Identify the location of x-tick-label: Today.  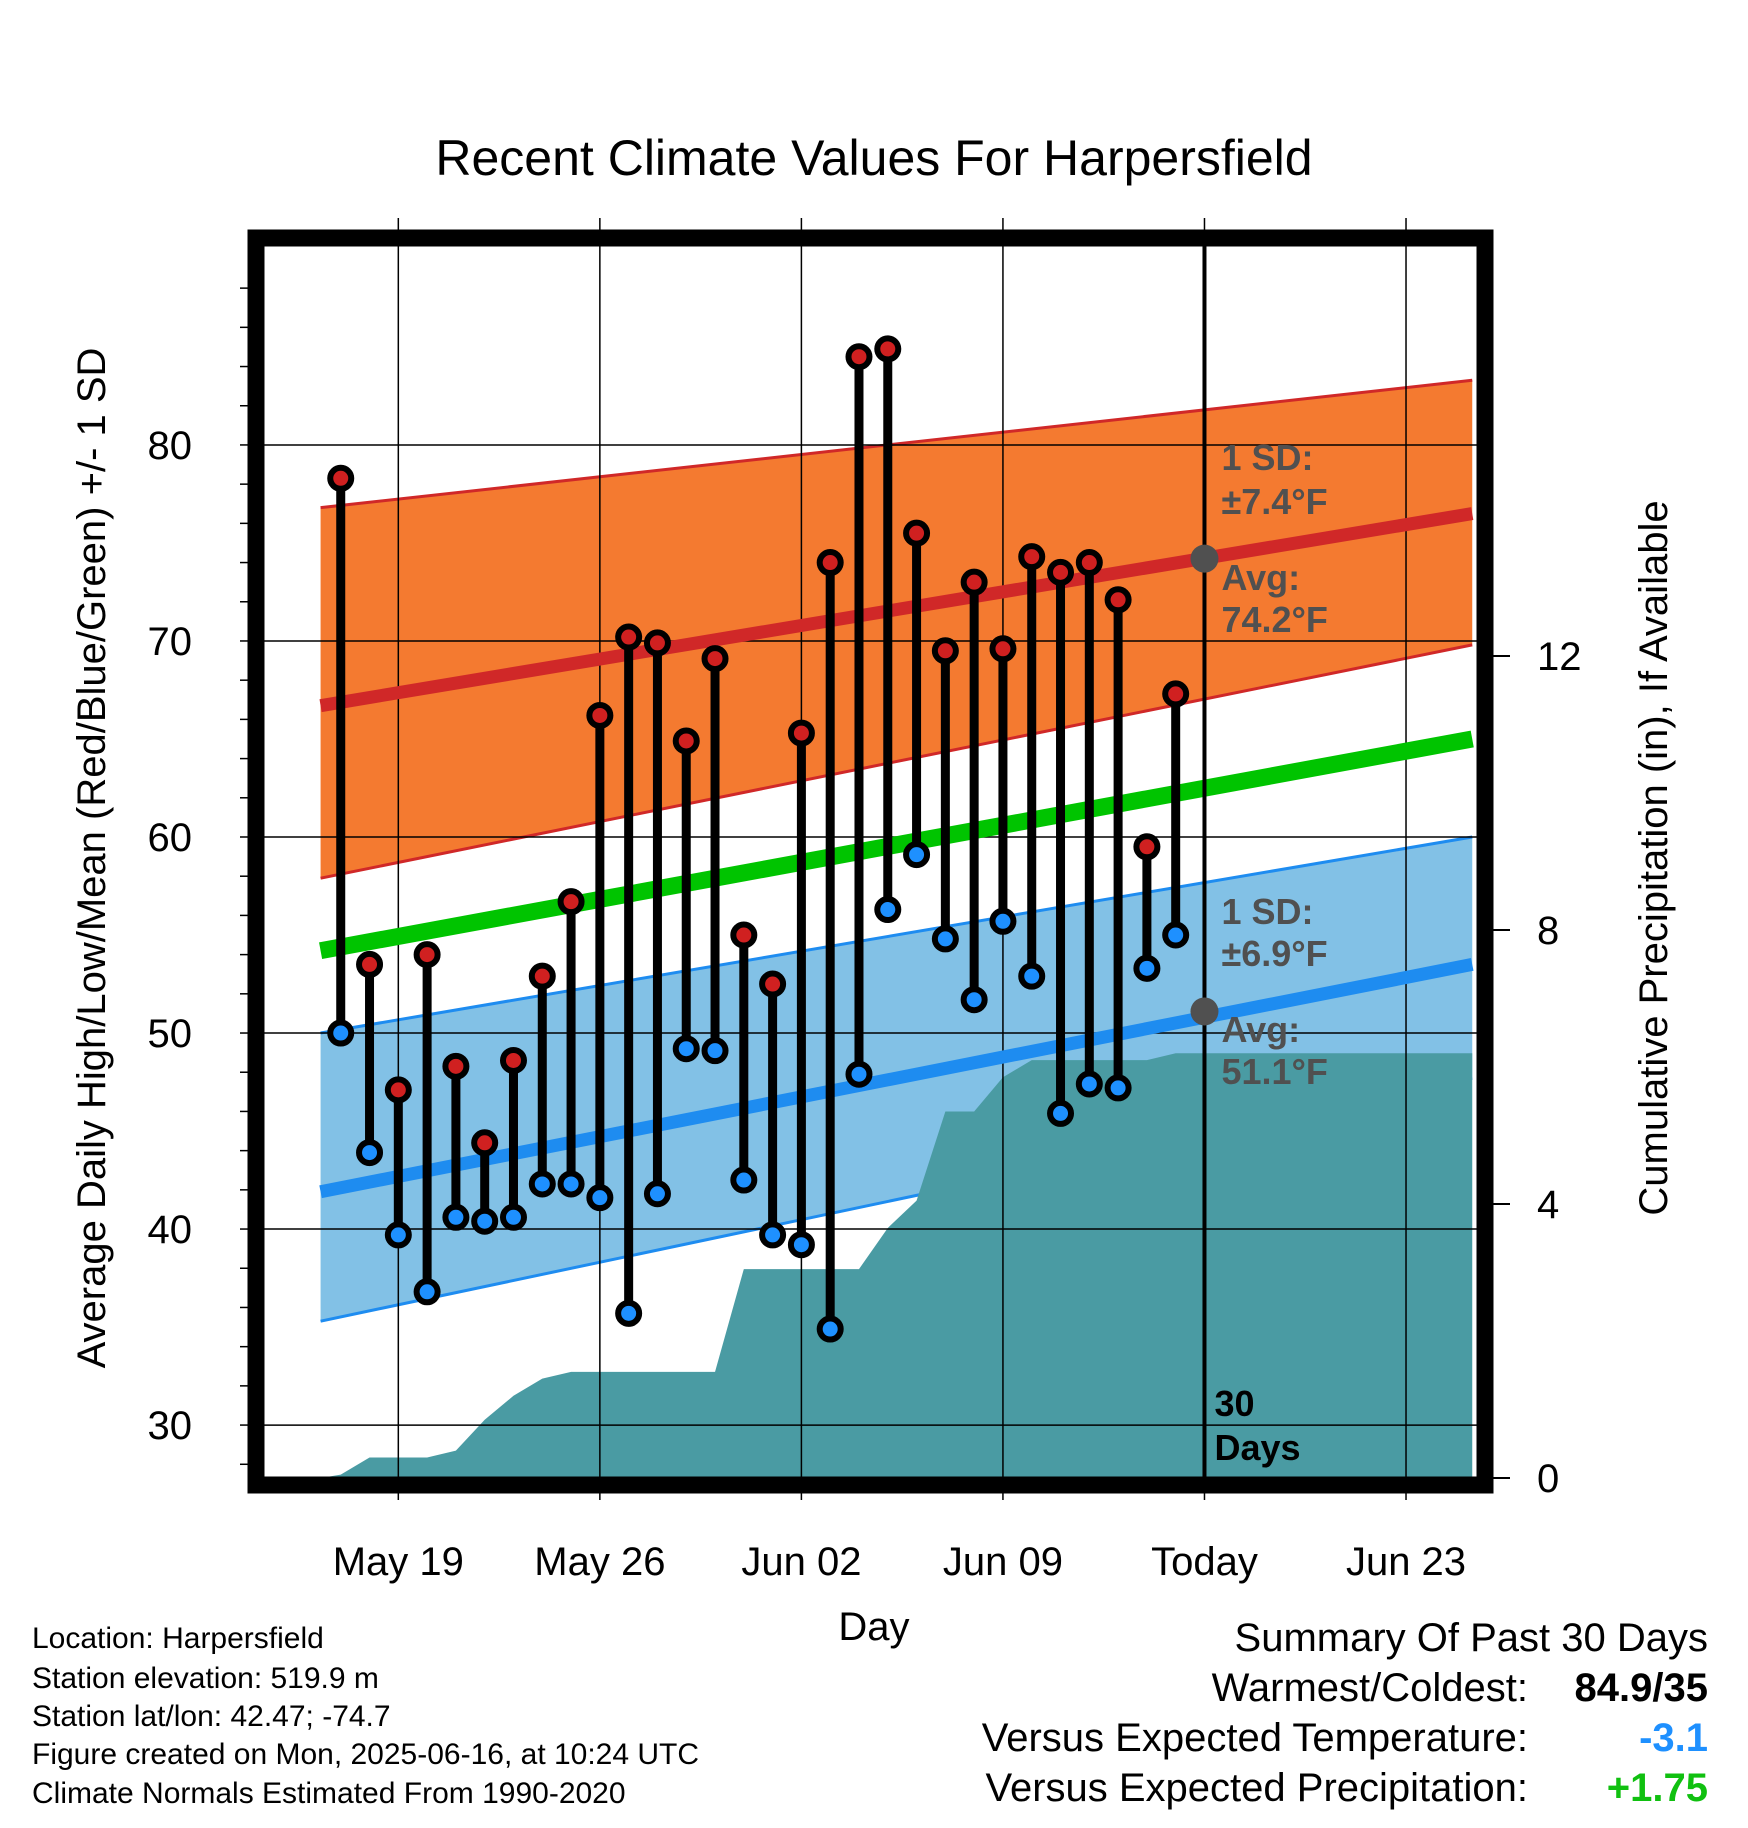
(1204, 1562).